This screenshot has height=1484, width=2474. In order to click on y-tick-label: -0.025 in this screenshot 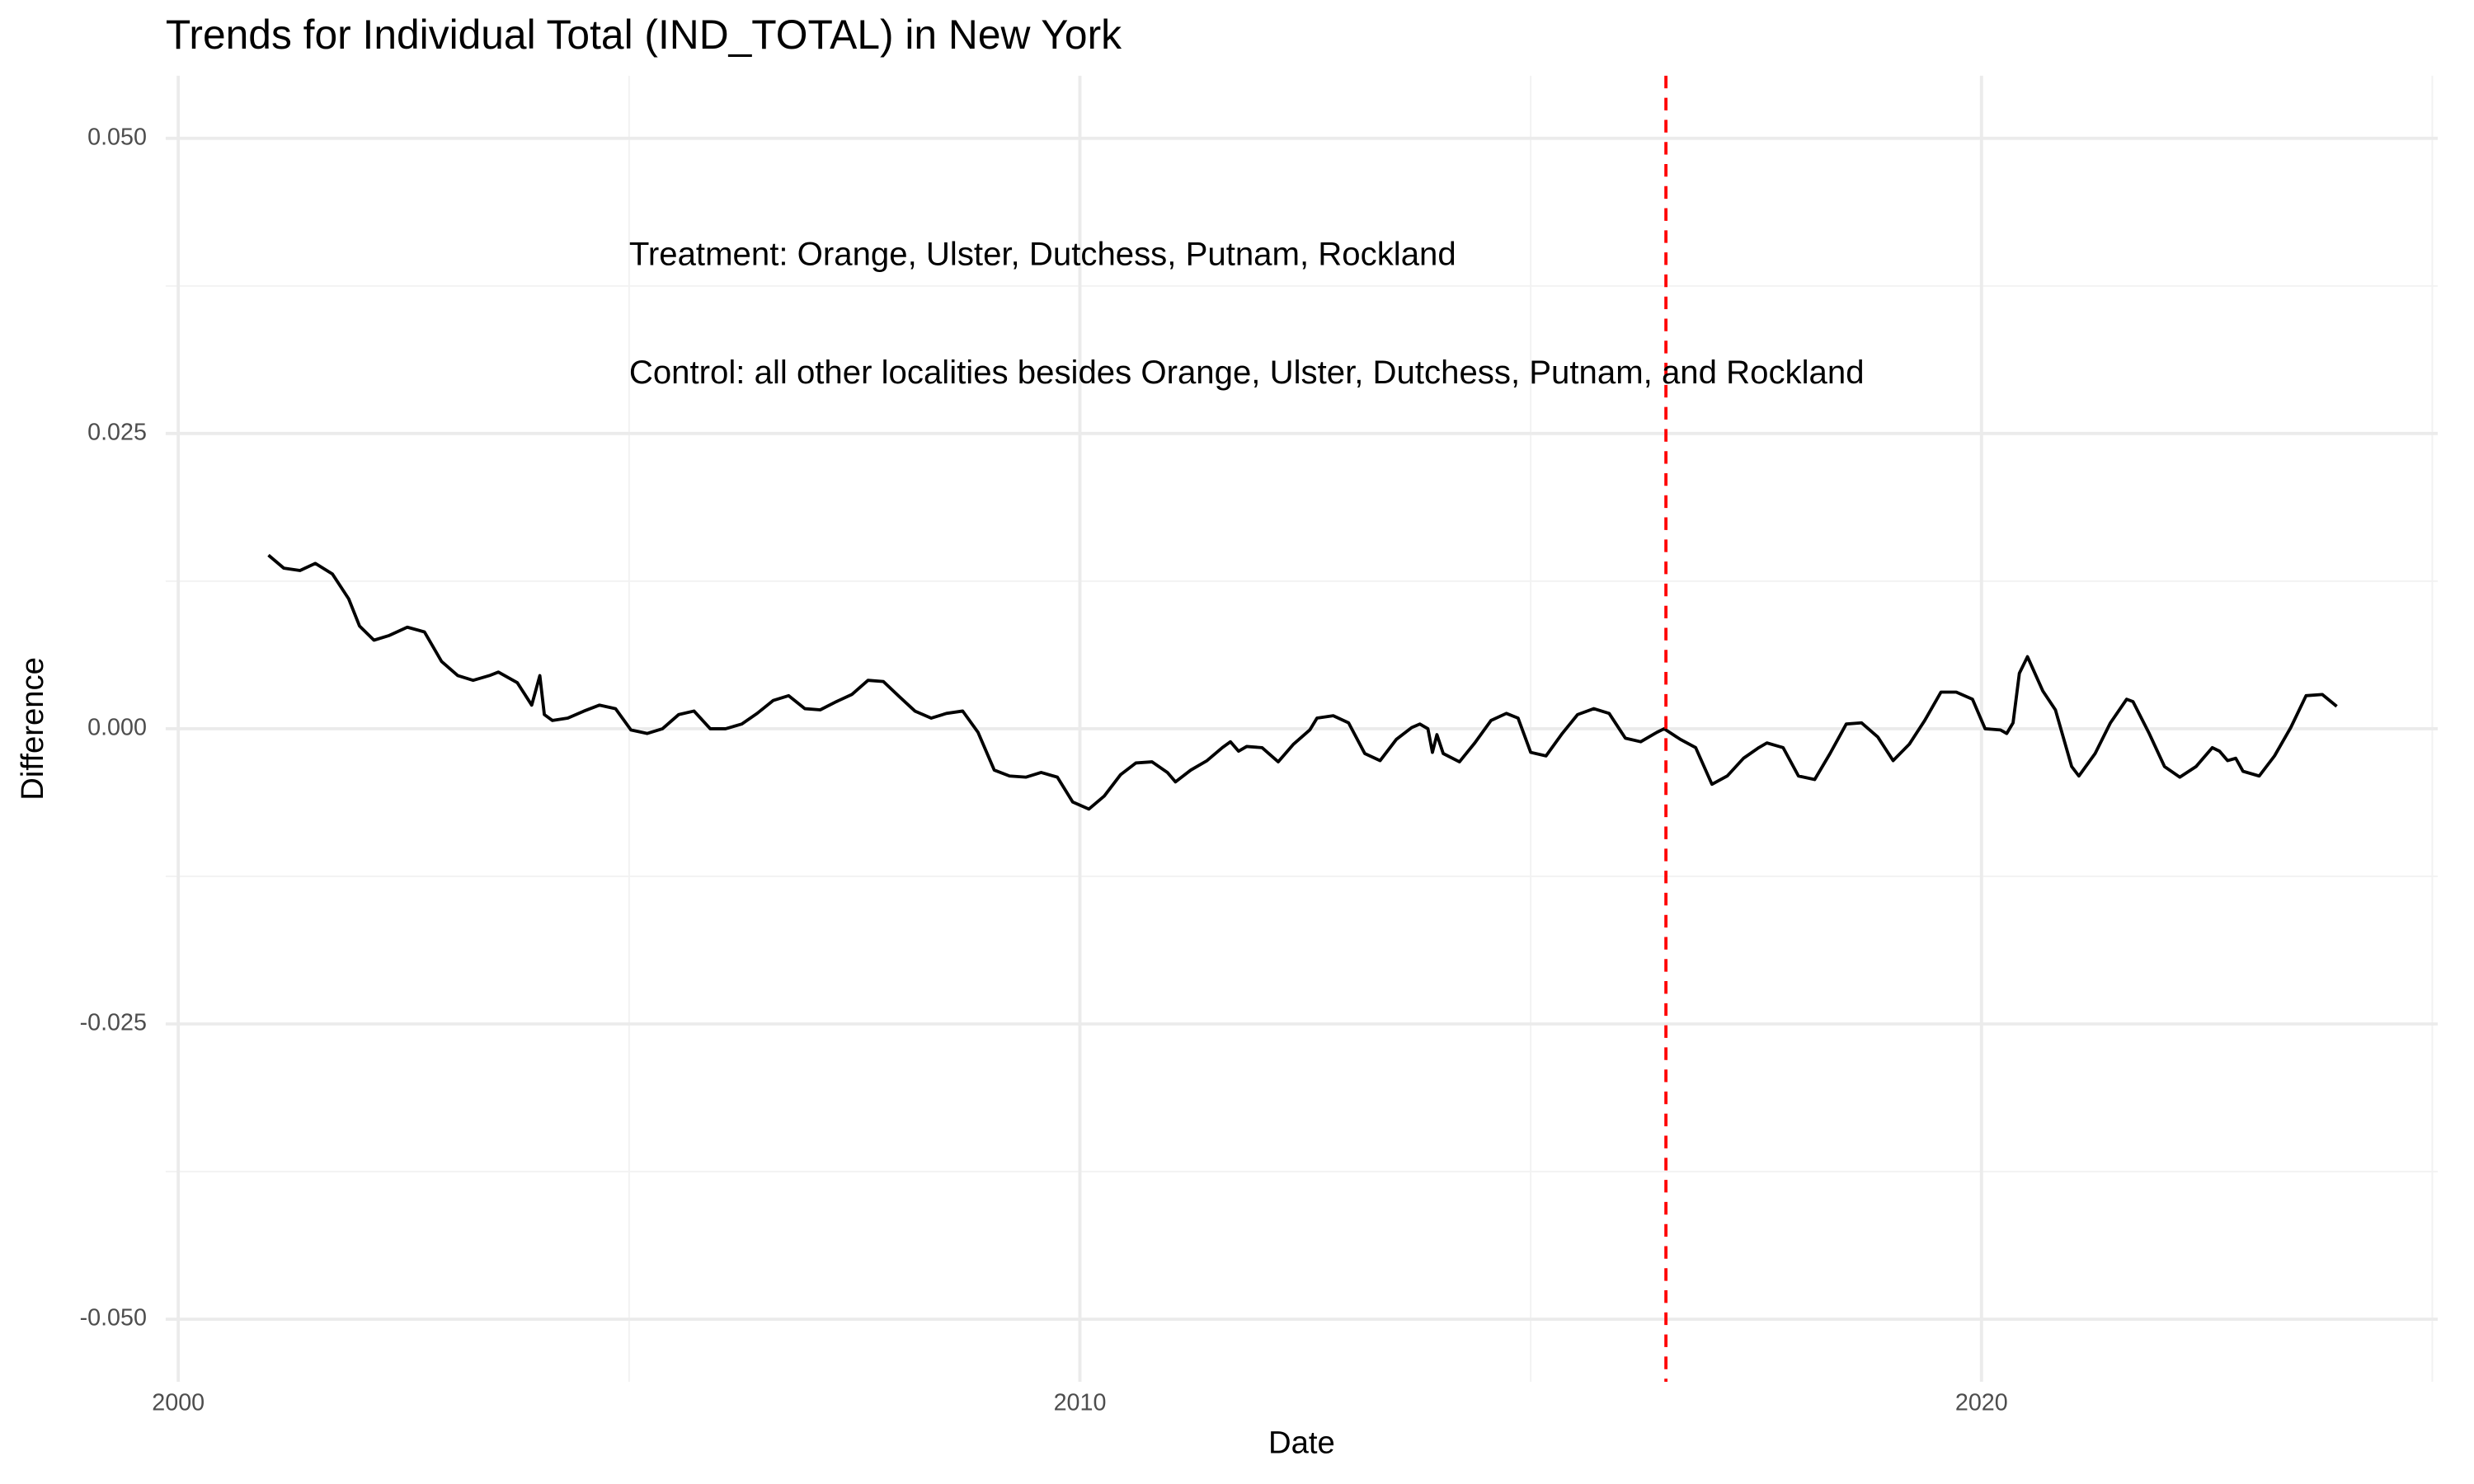, I will do `click(113, 1023)`.